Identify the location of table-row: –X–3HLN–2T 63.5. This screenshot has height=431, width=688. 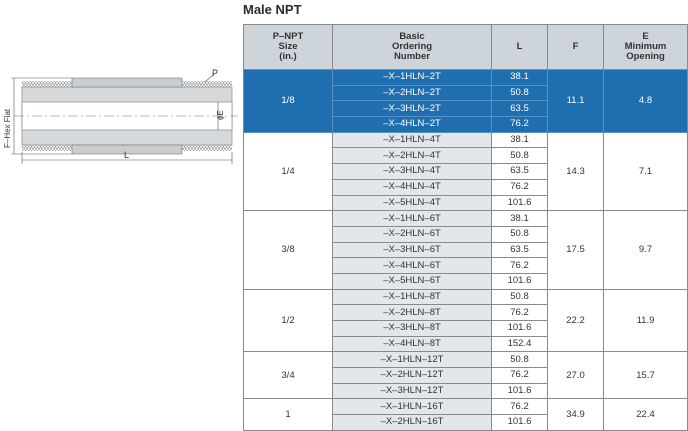
(466, 109).